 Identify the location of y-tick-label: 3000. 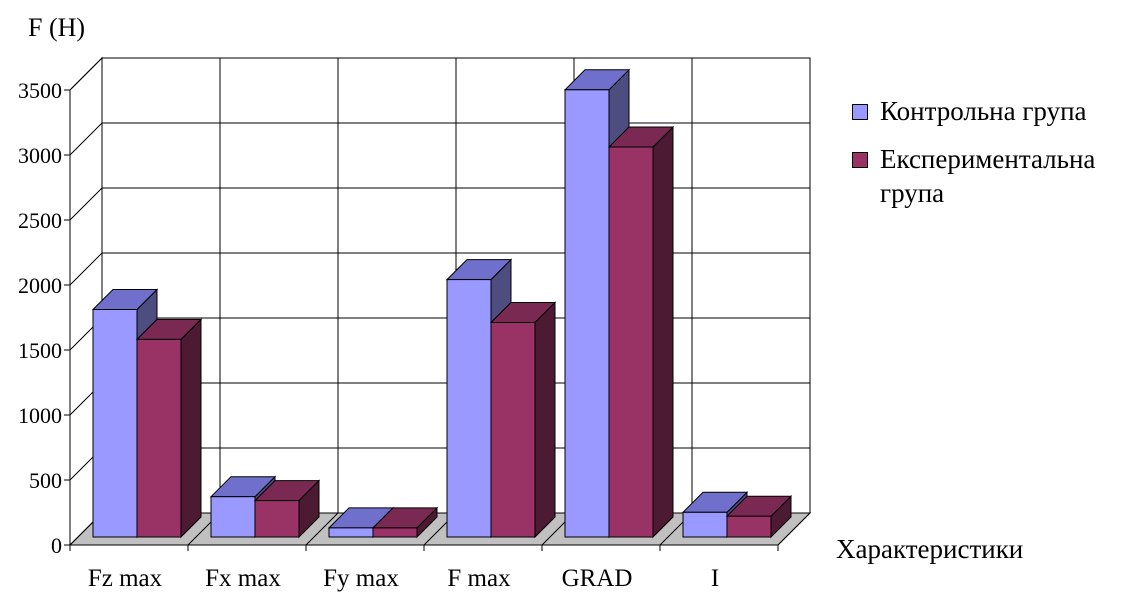
(40, 155).